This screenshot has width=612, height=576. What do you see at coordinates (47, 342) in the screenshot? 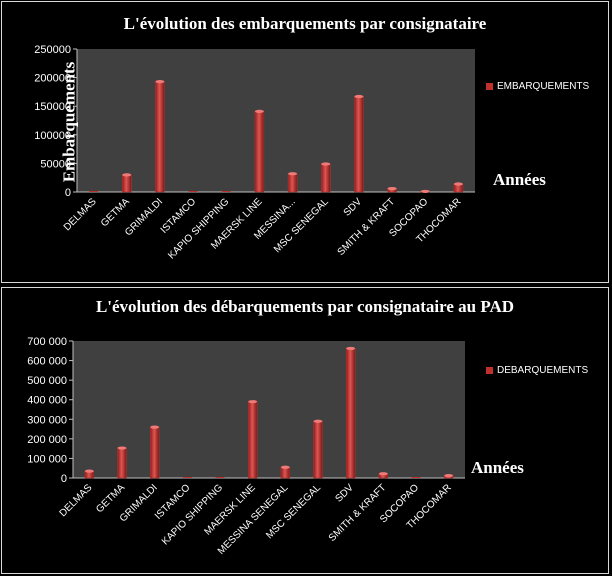
I see `y-tick-label: 700 000` at bounding box center [47, 342].